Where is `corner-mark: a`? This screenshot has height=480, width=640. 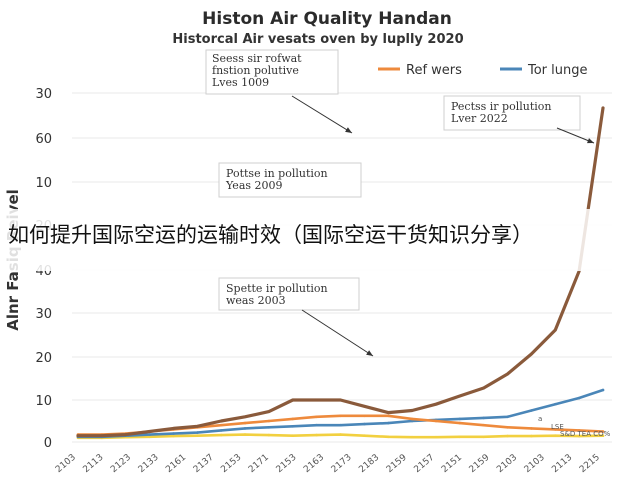 corner-mark: a is located at coordinates (540, 419).